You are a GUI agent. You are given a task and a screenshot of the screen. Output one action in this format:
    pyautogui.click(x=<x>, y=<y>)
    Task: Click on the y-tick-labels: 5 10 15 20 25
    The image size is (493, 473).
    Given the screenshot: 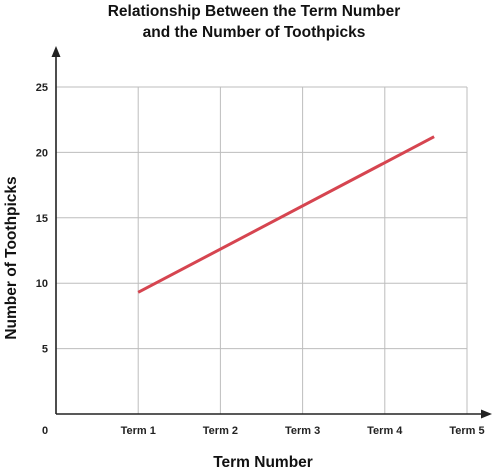 What is the action you would take?
    pyautogui.click(x=42, y=219)
    